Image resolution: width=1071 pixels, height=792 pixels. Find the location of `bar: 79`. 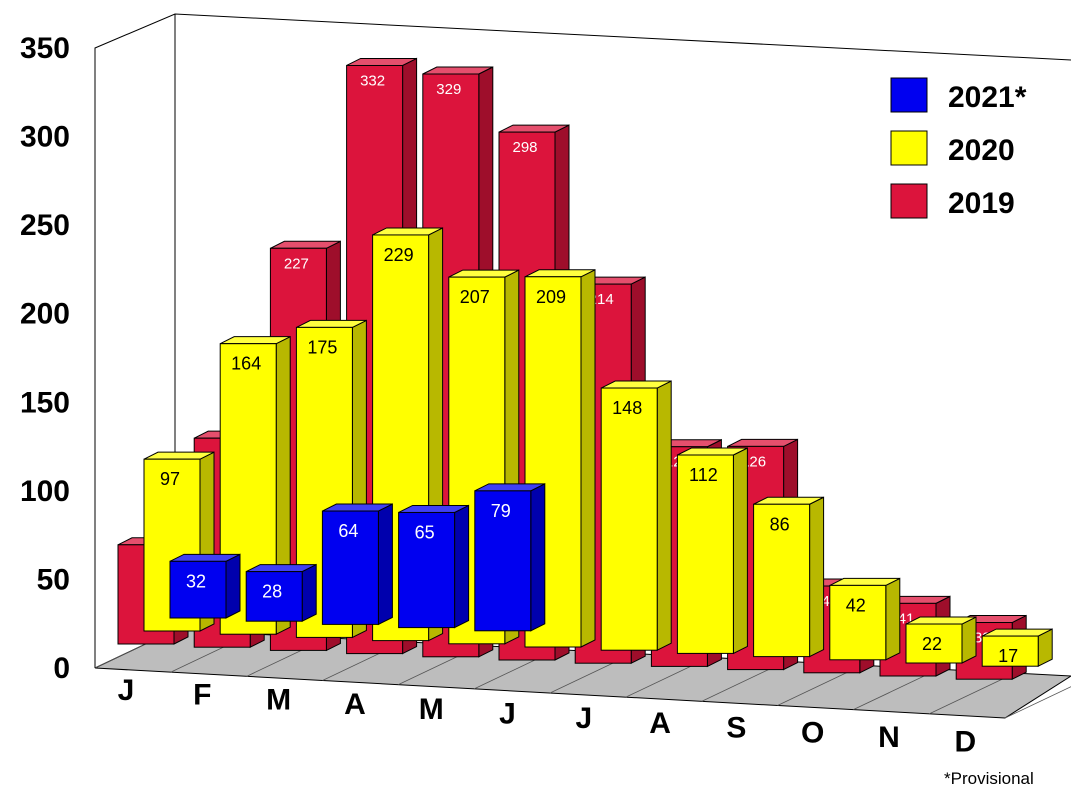

bar: 79 is located at coordinates (510, 557).